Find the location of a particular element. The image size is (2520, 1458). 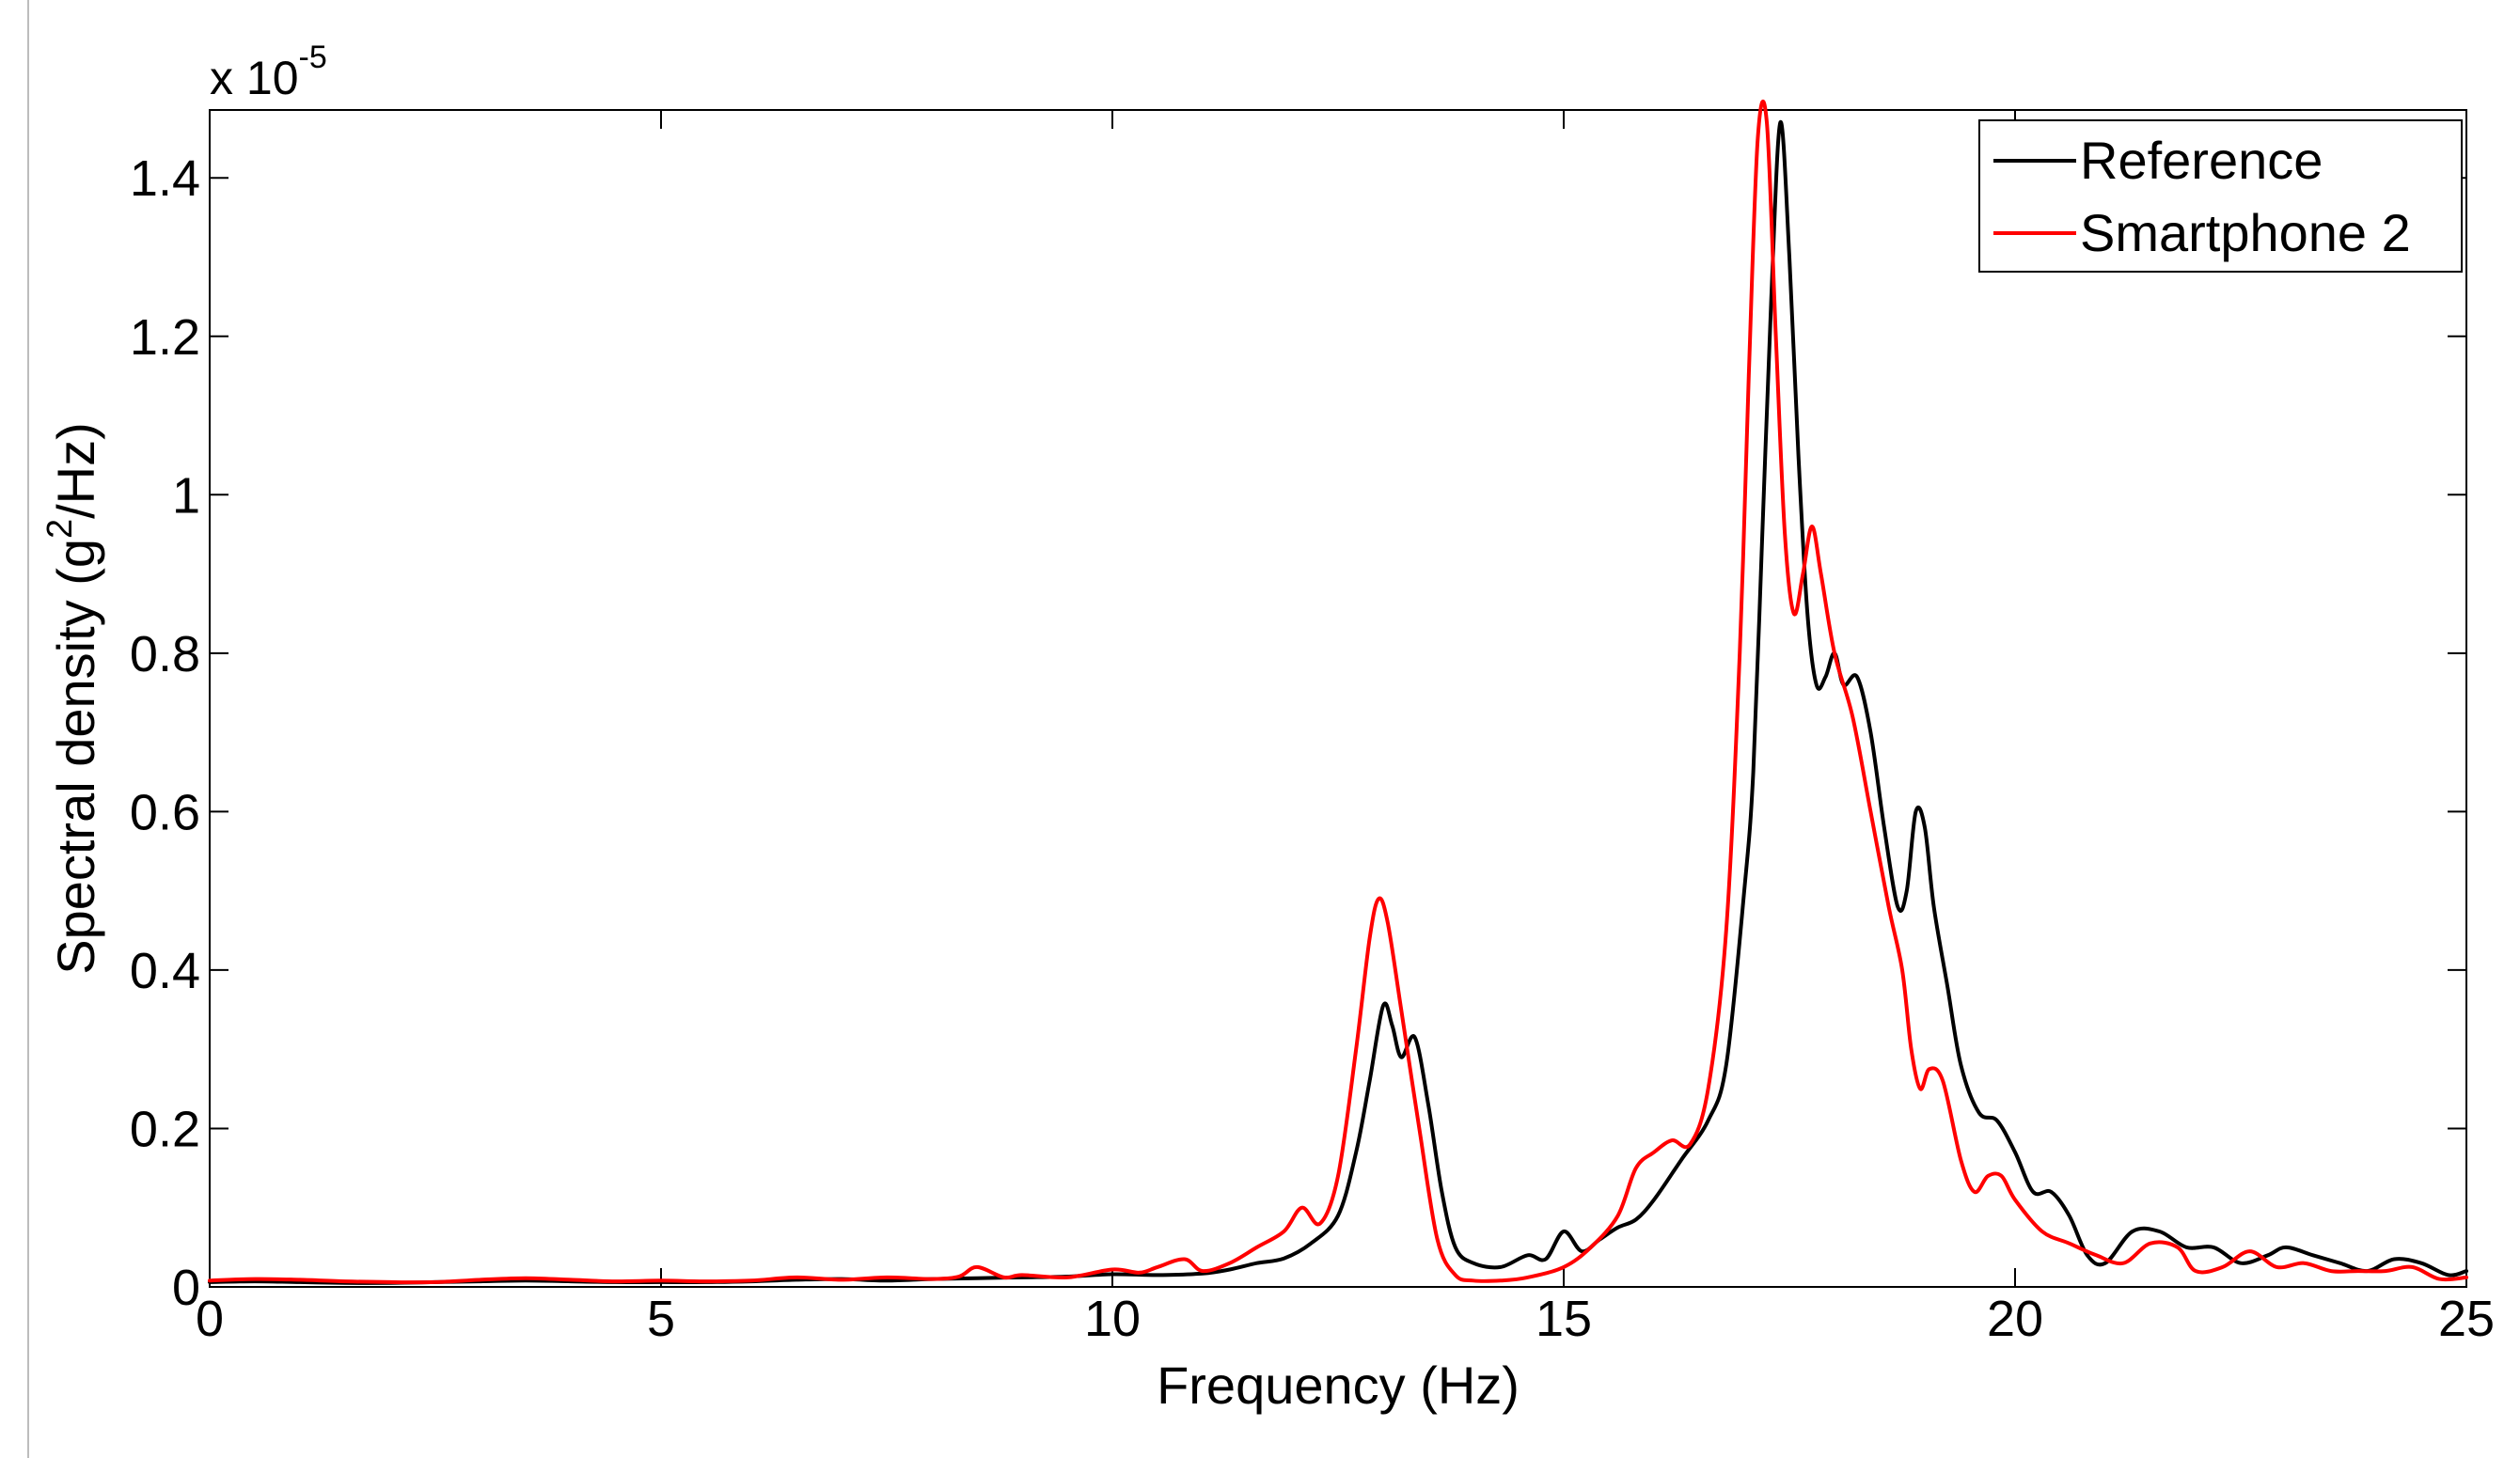

legend-label-reference: Reference is located at coordinates (2201, 160).